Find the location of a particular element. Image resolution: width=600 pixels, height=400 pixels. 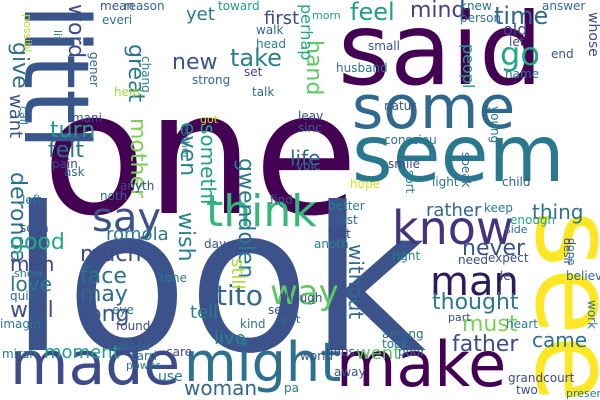

word-even: even is located at coordinates (187, 149).